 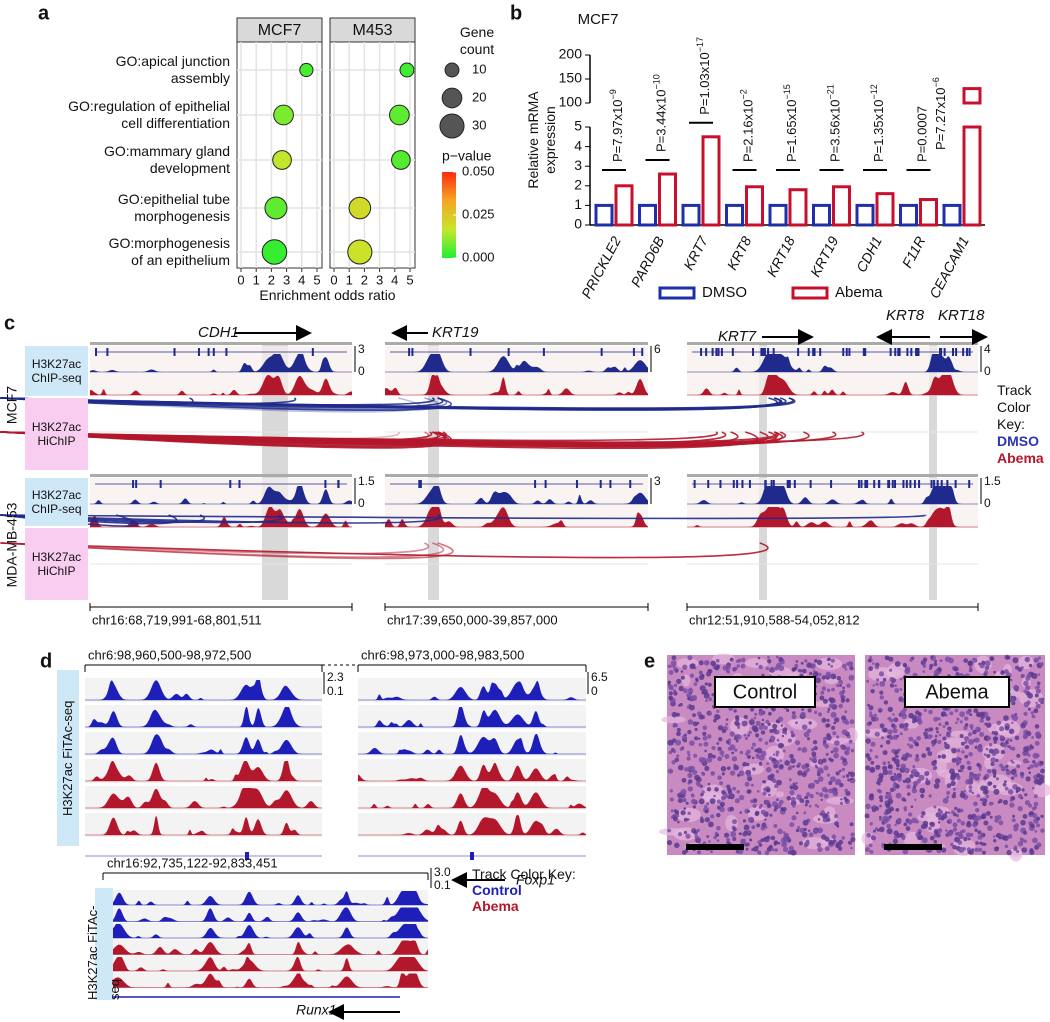 I want to click on x-tick-label: 1, so click(x=349, y=279).